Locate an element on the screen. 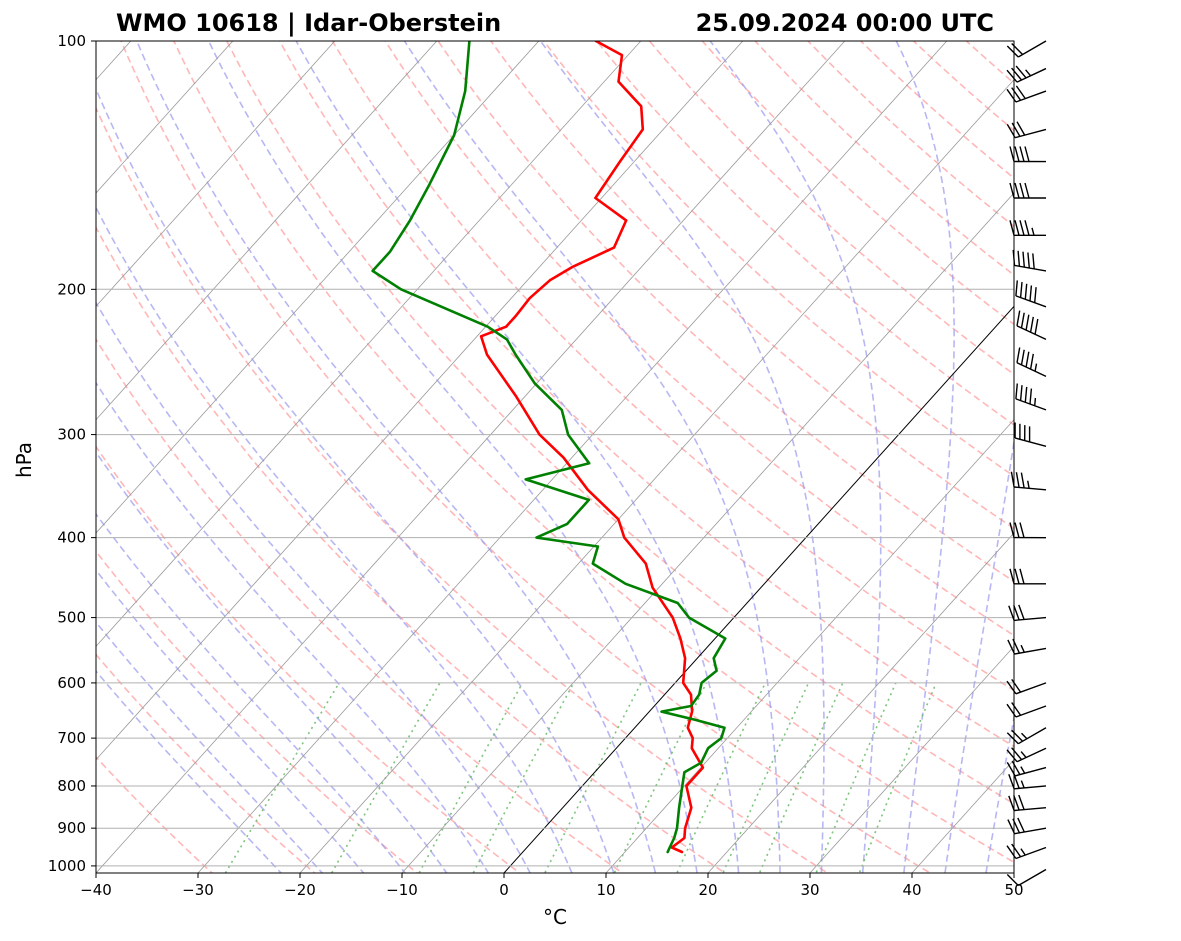  isotherm is located at coordinates (165, 117).